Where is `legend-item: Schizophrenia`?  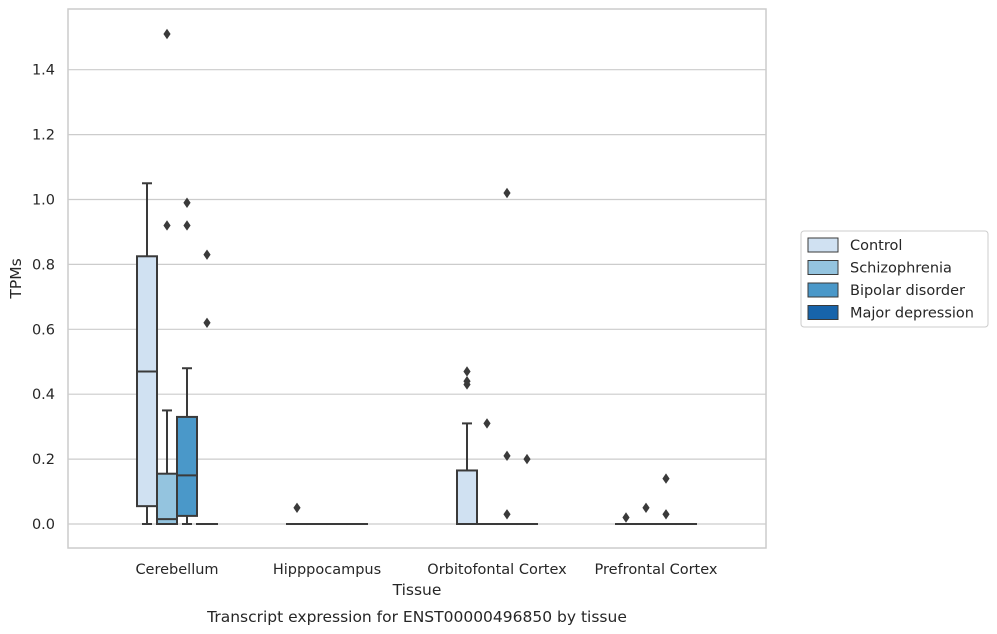 legend-item: Schizophrenia is located at coordinates (879, 268).